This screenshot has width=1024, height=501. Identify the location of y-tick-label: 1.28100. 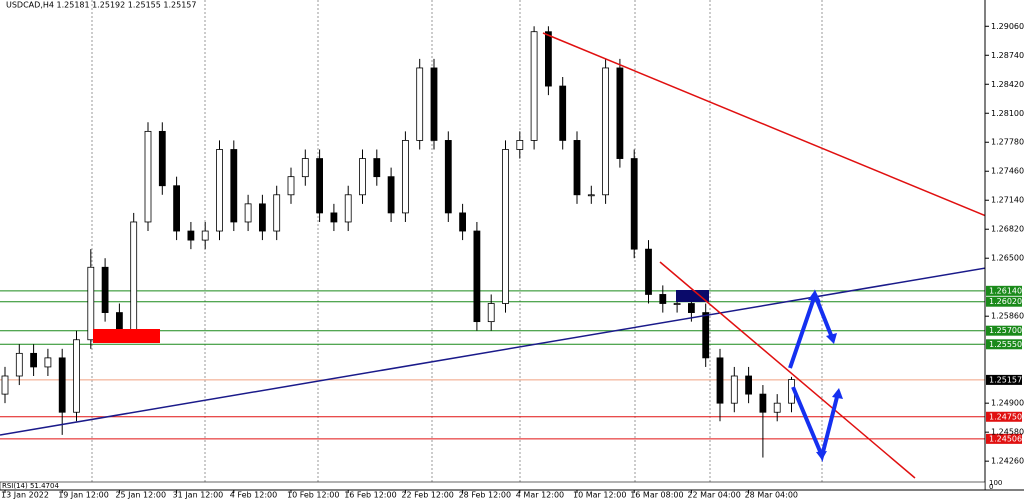
(1007, 113).